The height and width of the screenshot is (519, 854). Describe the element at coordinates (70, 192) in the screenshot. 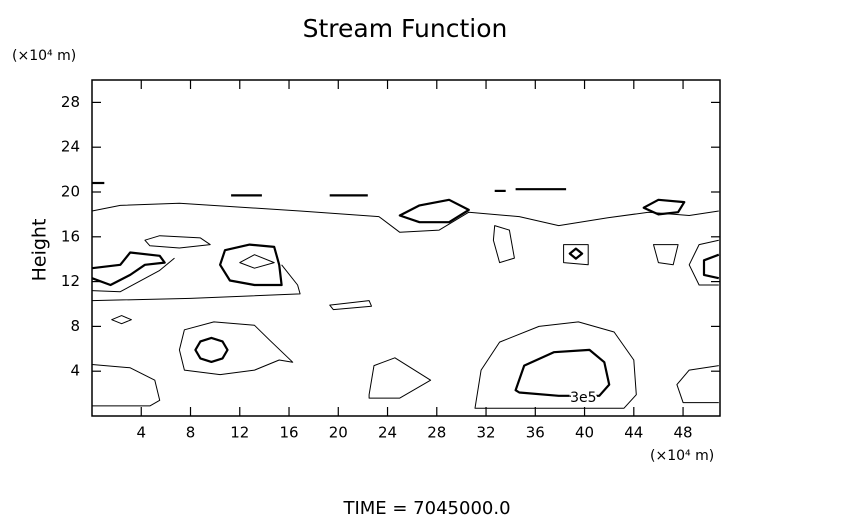

I see `y-tick-label: 20` at that location.